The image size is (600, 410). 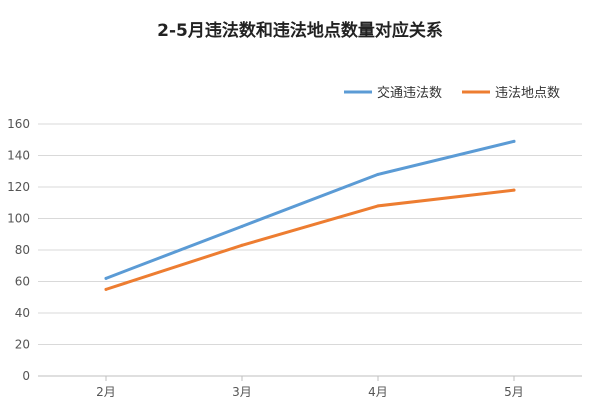 I want to click on y-tick-label: 140, so click(x=18, y=156).